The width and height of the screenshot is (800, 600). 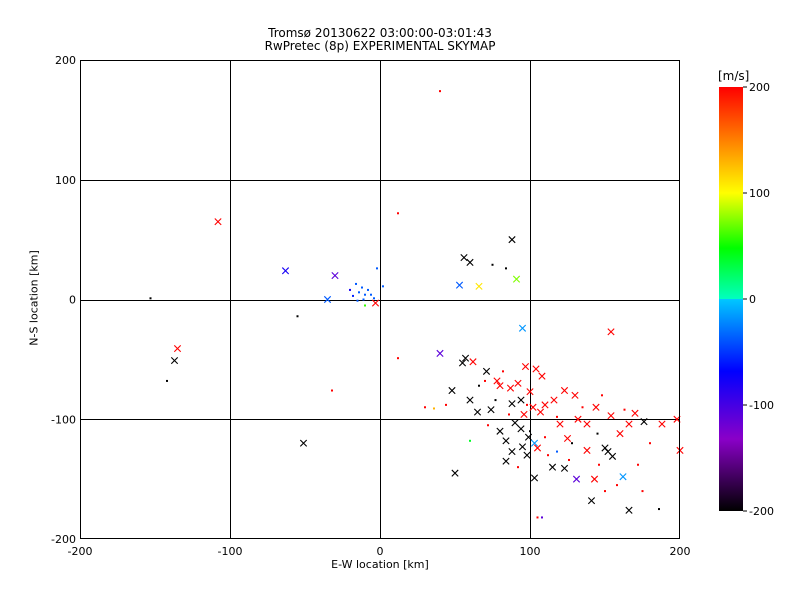 What do you see at coordinates (761, 405) in the screenshot?
I see `colorbar-tick-label: -100` at bounding box center [761, 405].